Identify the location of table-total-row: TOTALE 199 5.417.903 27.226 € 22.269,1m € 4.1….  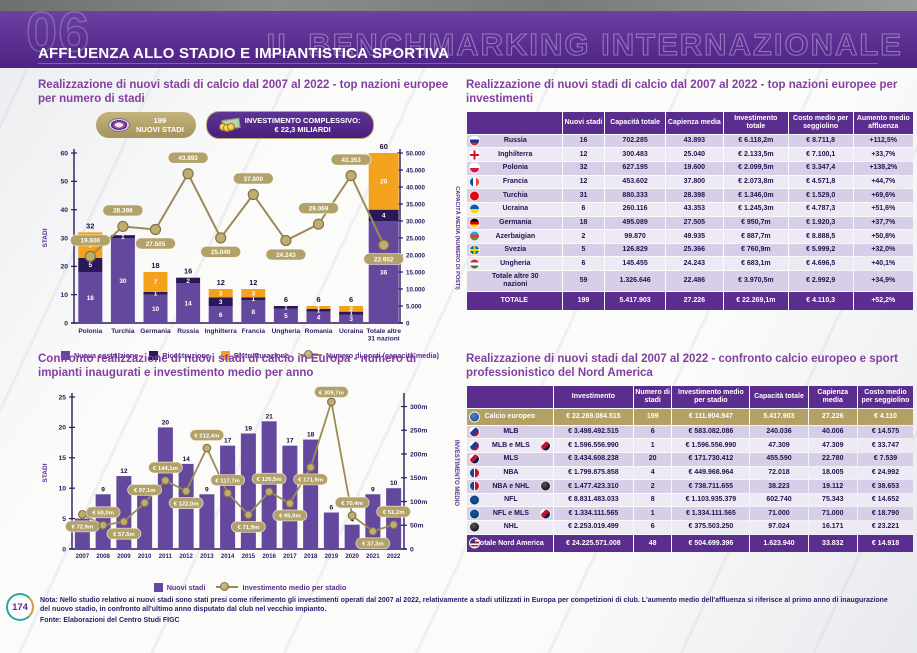
(690, 301).